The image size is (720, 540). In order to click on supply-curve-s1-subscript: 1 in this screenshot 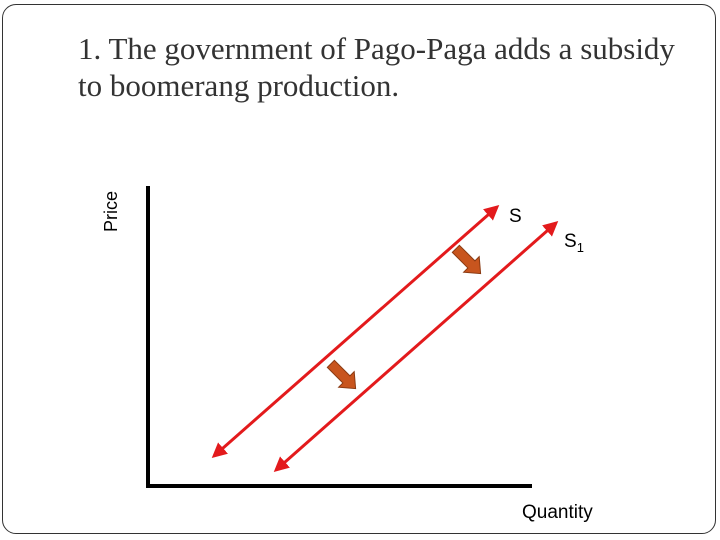, I will do `click(580, 247)`.